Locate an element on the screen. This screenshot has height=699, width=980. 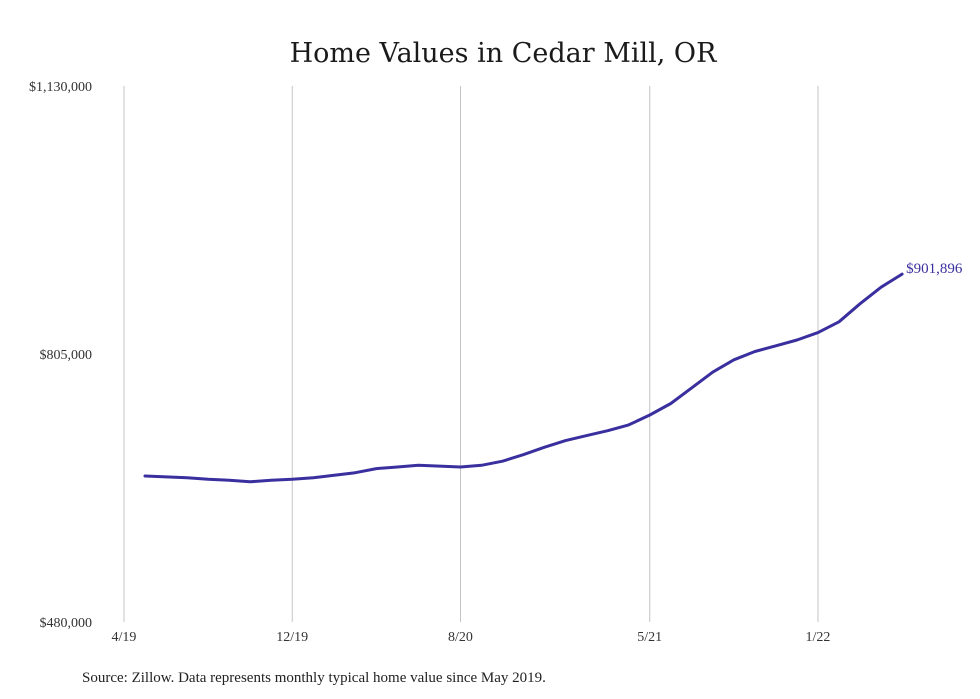
y-tick-label: $1,130,000 is located at coordinates (60, 87).